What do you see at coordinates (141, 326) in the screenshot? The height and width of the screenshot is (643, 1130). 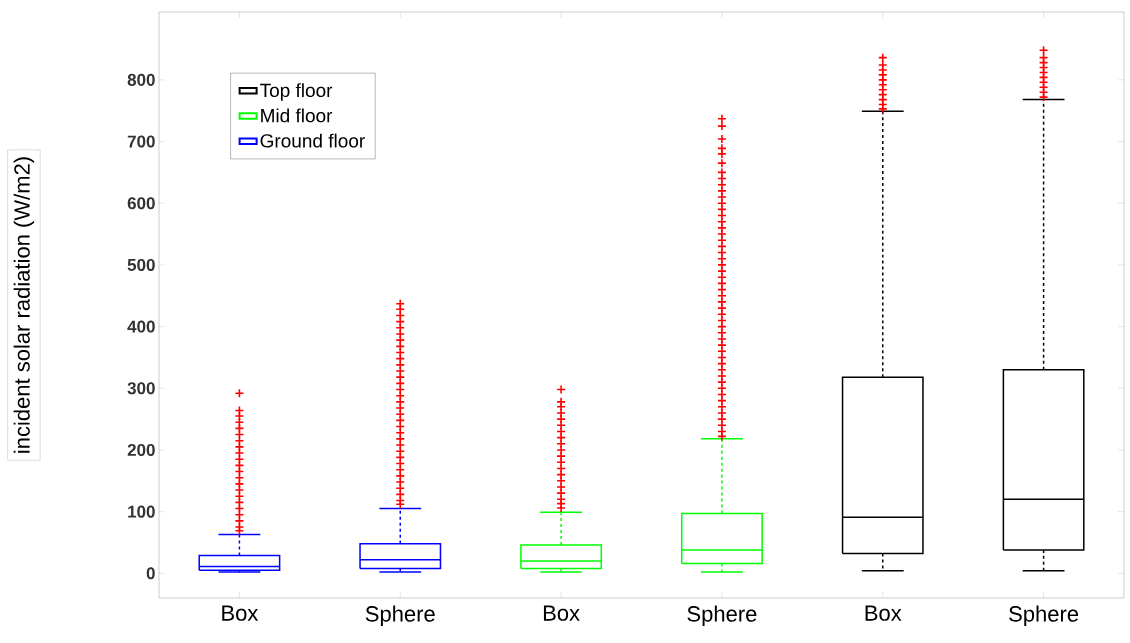 I see `y-tick-label: 400` at bounding box center [141, 326].